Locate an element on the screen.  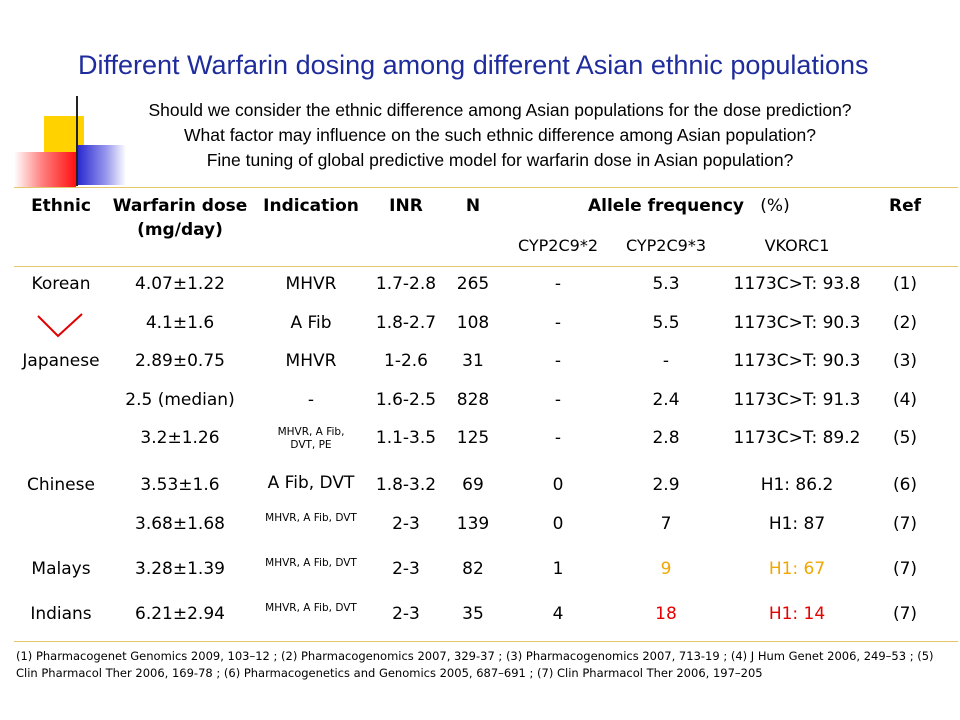
header-inr: INR is located at coordinates (406, 206).